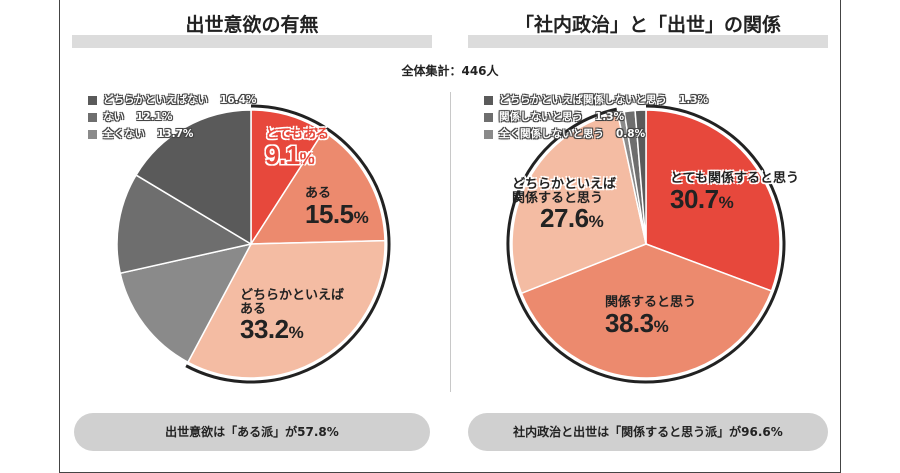  What do you see at coordinates (124, 134) in the screenshot?
I see `legend-label: 全くない` at bounding box center [124, 134].